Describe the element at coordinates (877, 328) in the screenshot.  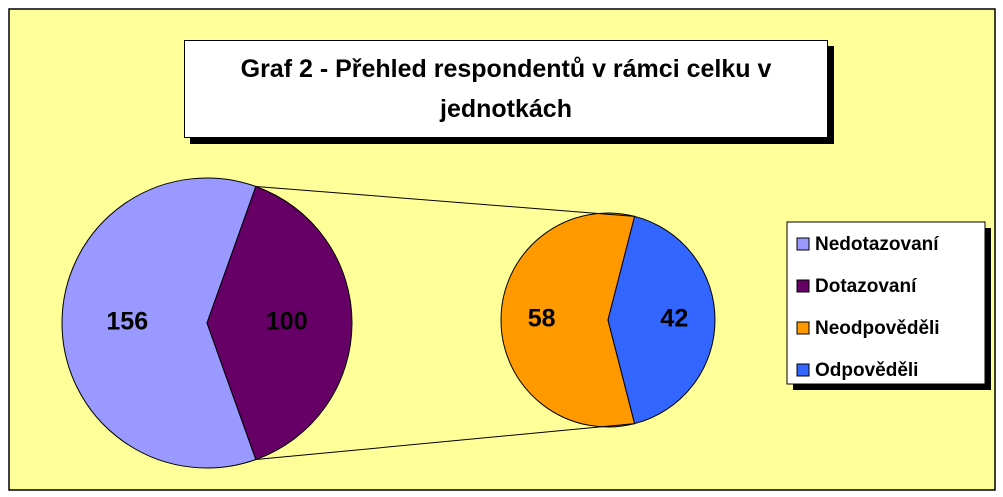
I see `legend-label: Neodpověděli` at that location.